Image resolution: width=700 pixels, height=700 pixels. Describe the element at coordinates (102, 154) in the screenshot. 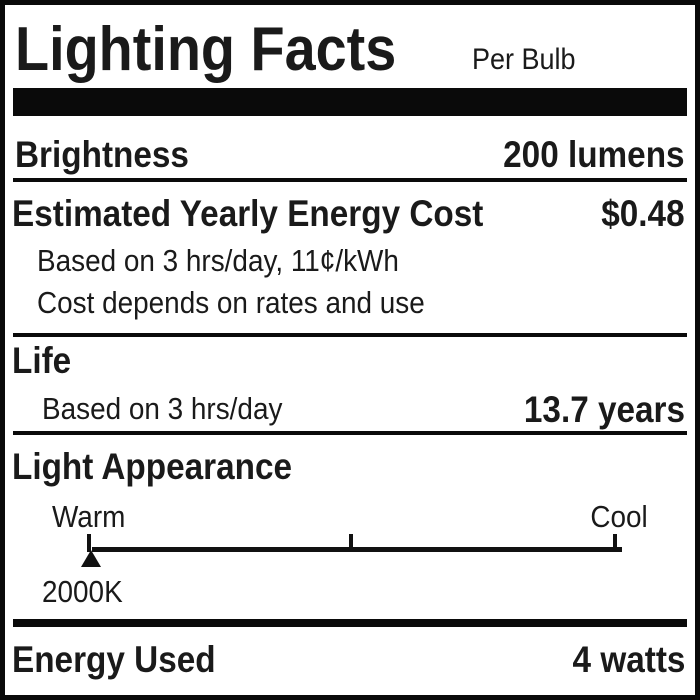

I see `brightness-label: Brightness` at that location.